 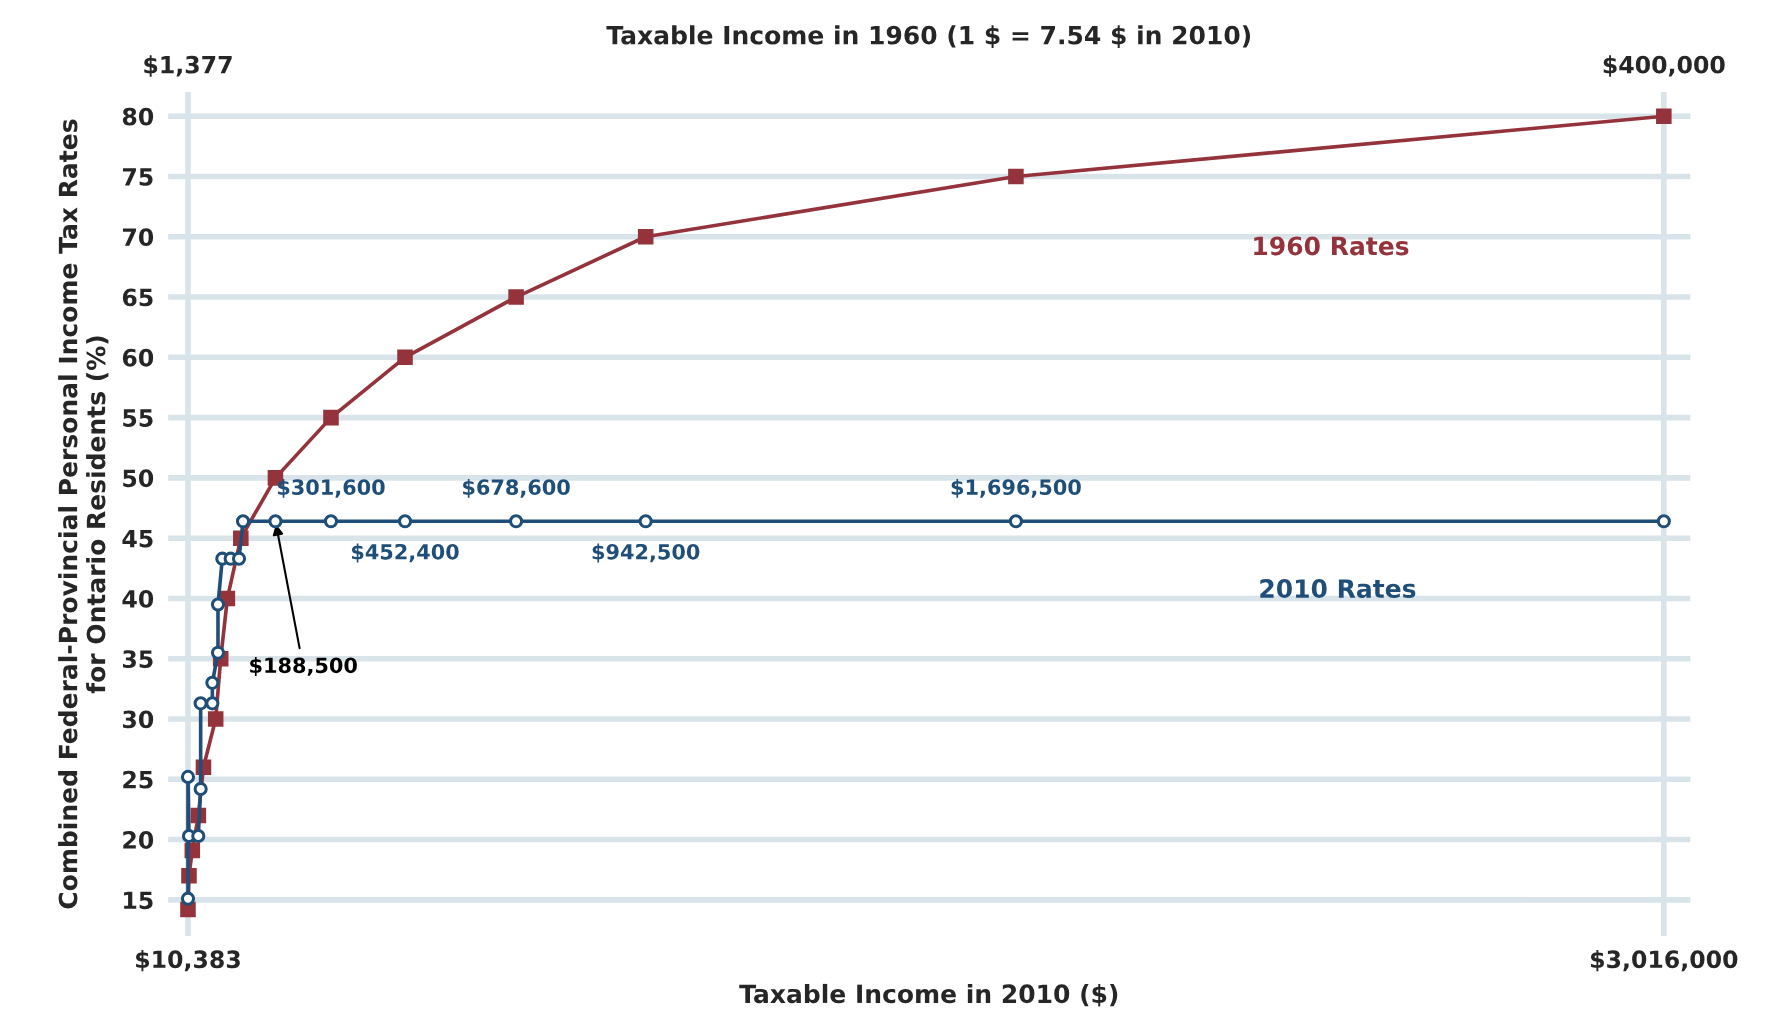 I want to click on x2-tick-label: $400,000, so click(x=1664, y=66).